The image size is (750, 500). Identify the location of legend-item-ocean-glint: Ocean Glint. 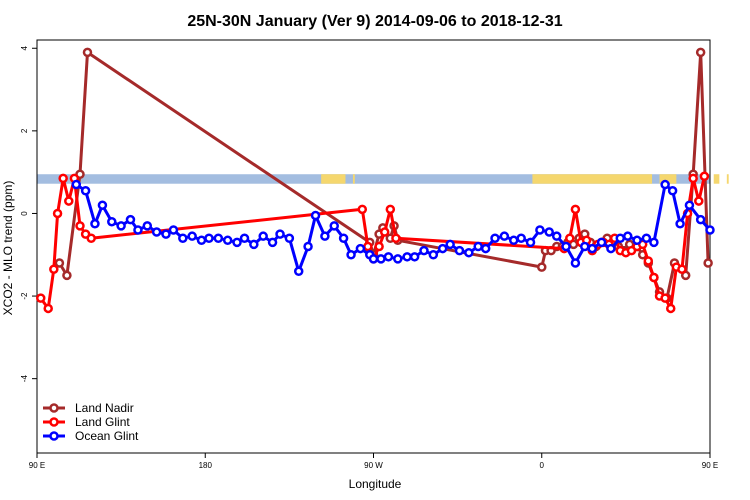
(91, 436).